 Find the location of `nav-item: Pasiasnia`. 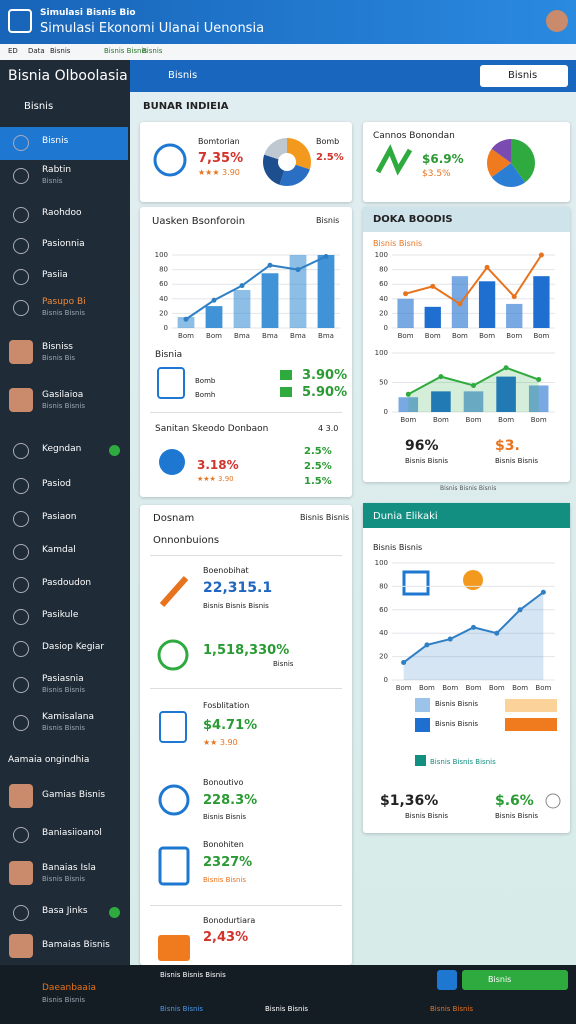

nav-item: Pasiasnia is located at coordinates (63, 679).